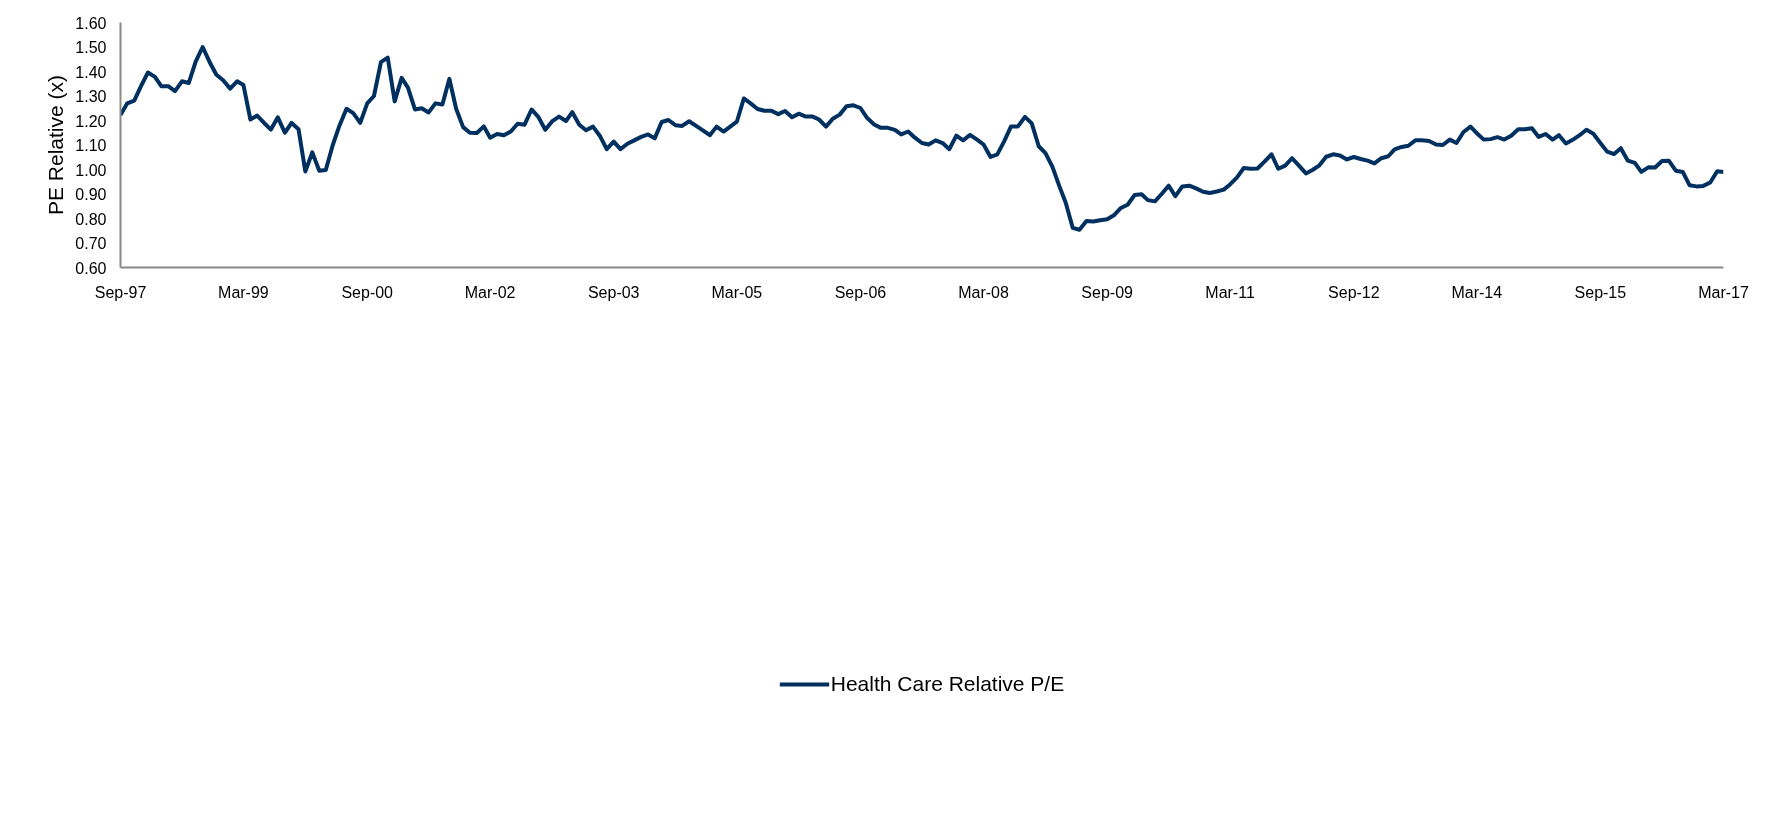 This screenshot has height=819, width=1773. I want to click on x-tick-label: Mar-05, so click(737, 292).